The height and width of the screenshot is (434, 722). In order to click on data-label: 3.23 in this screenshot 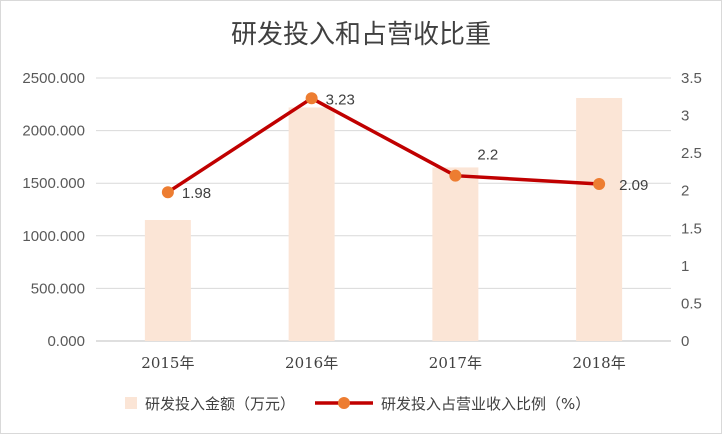, I will do `click(340, 99)`.